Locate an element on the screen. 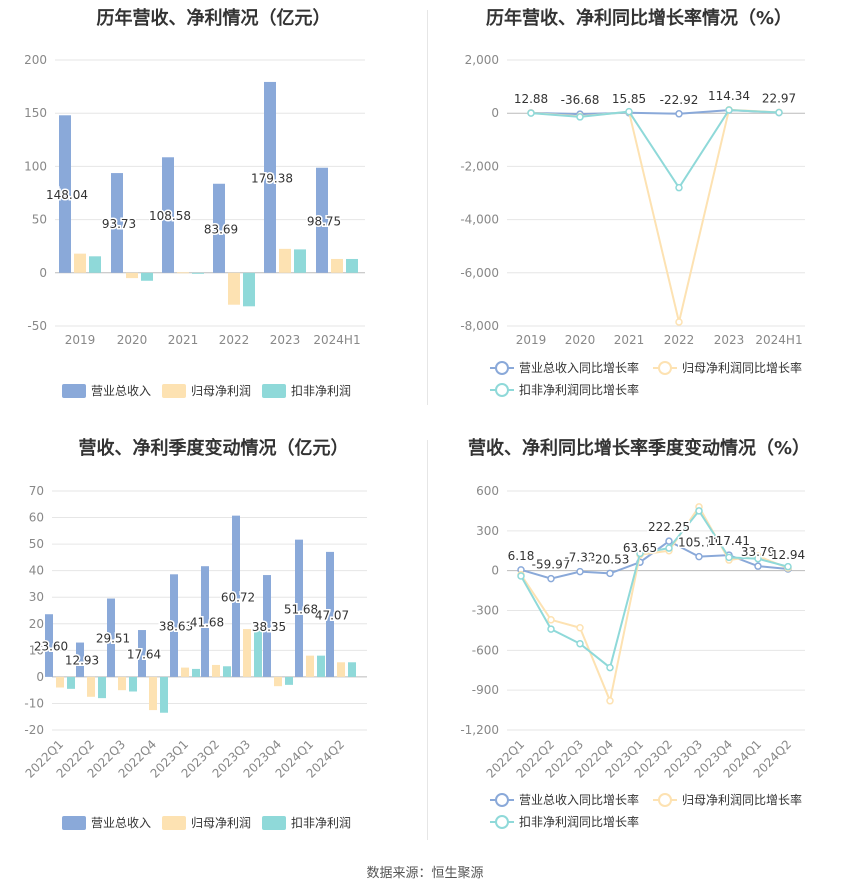 This screenshot has height=891, width=850. y-tick-label: -6,000 is located at coordinates (479, 273).